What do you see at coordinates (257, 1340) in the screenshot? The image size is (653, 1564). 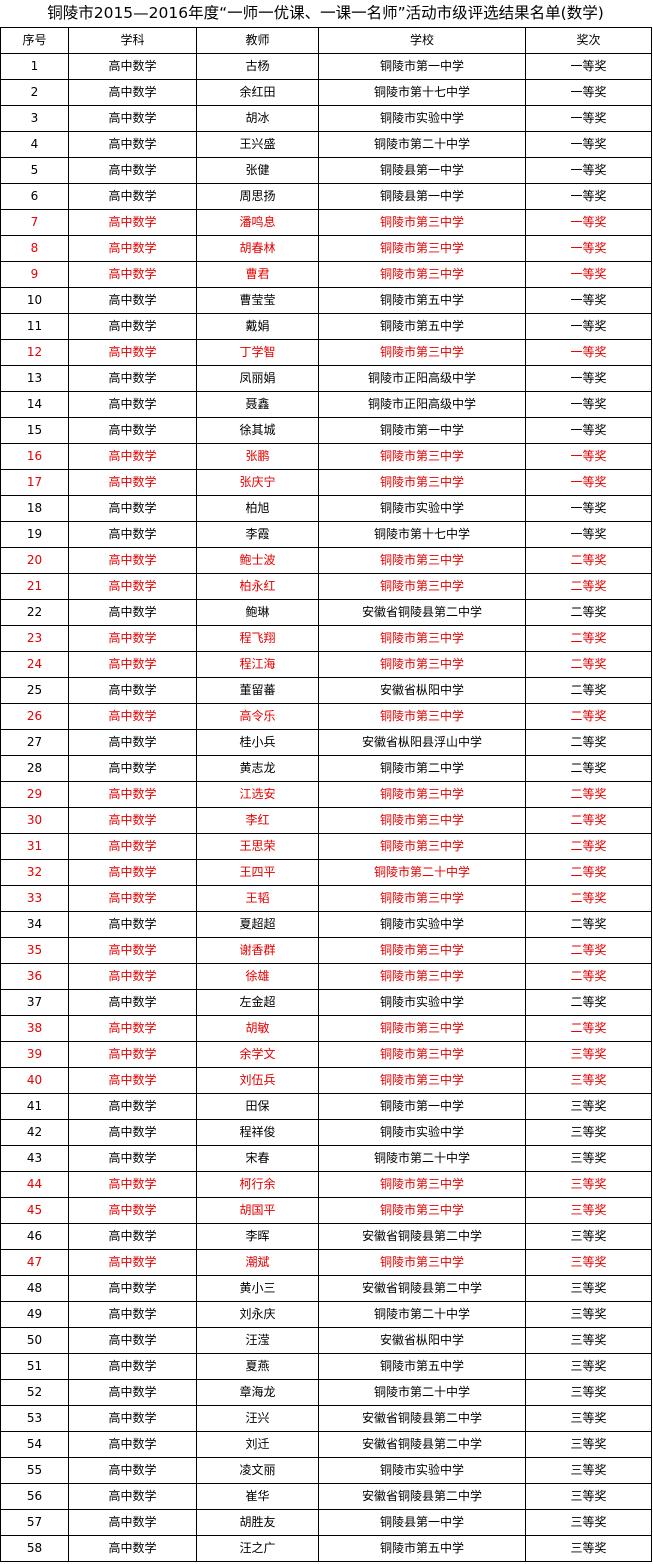 I see `cell-teacher: 汪滢` at bounding box center [257, 1340].